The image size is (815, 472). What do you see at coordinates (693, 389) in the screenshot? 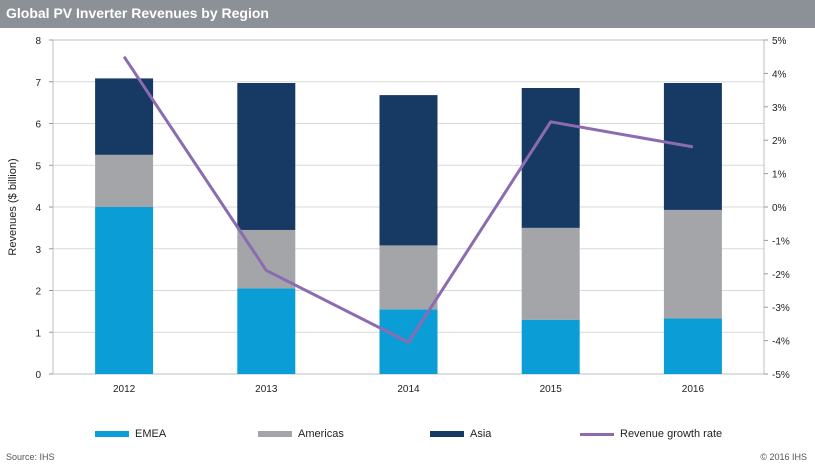
I see `x-tick-label: 2016` at bounding box center [693, 389].